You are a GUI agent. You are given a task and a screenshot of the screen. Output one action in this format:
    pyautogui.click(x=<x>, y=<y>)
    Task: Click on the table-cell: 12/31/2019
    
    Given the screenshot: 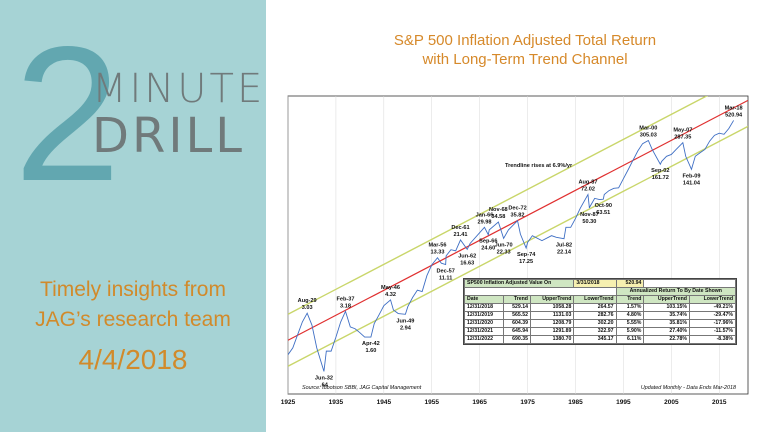 What is the action you would take?
    pyautogui.click(x=484, y=315)
    